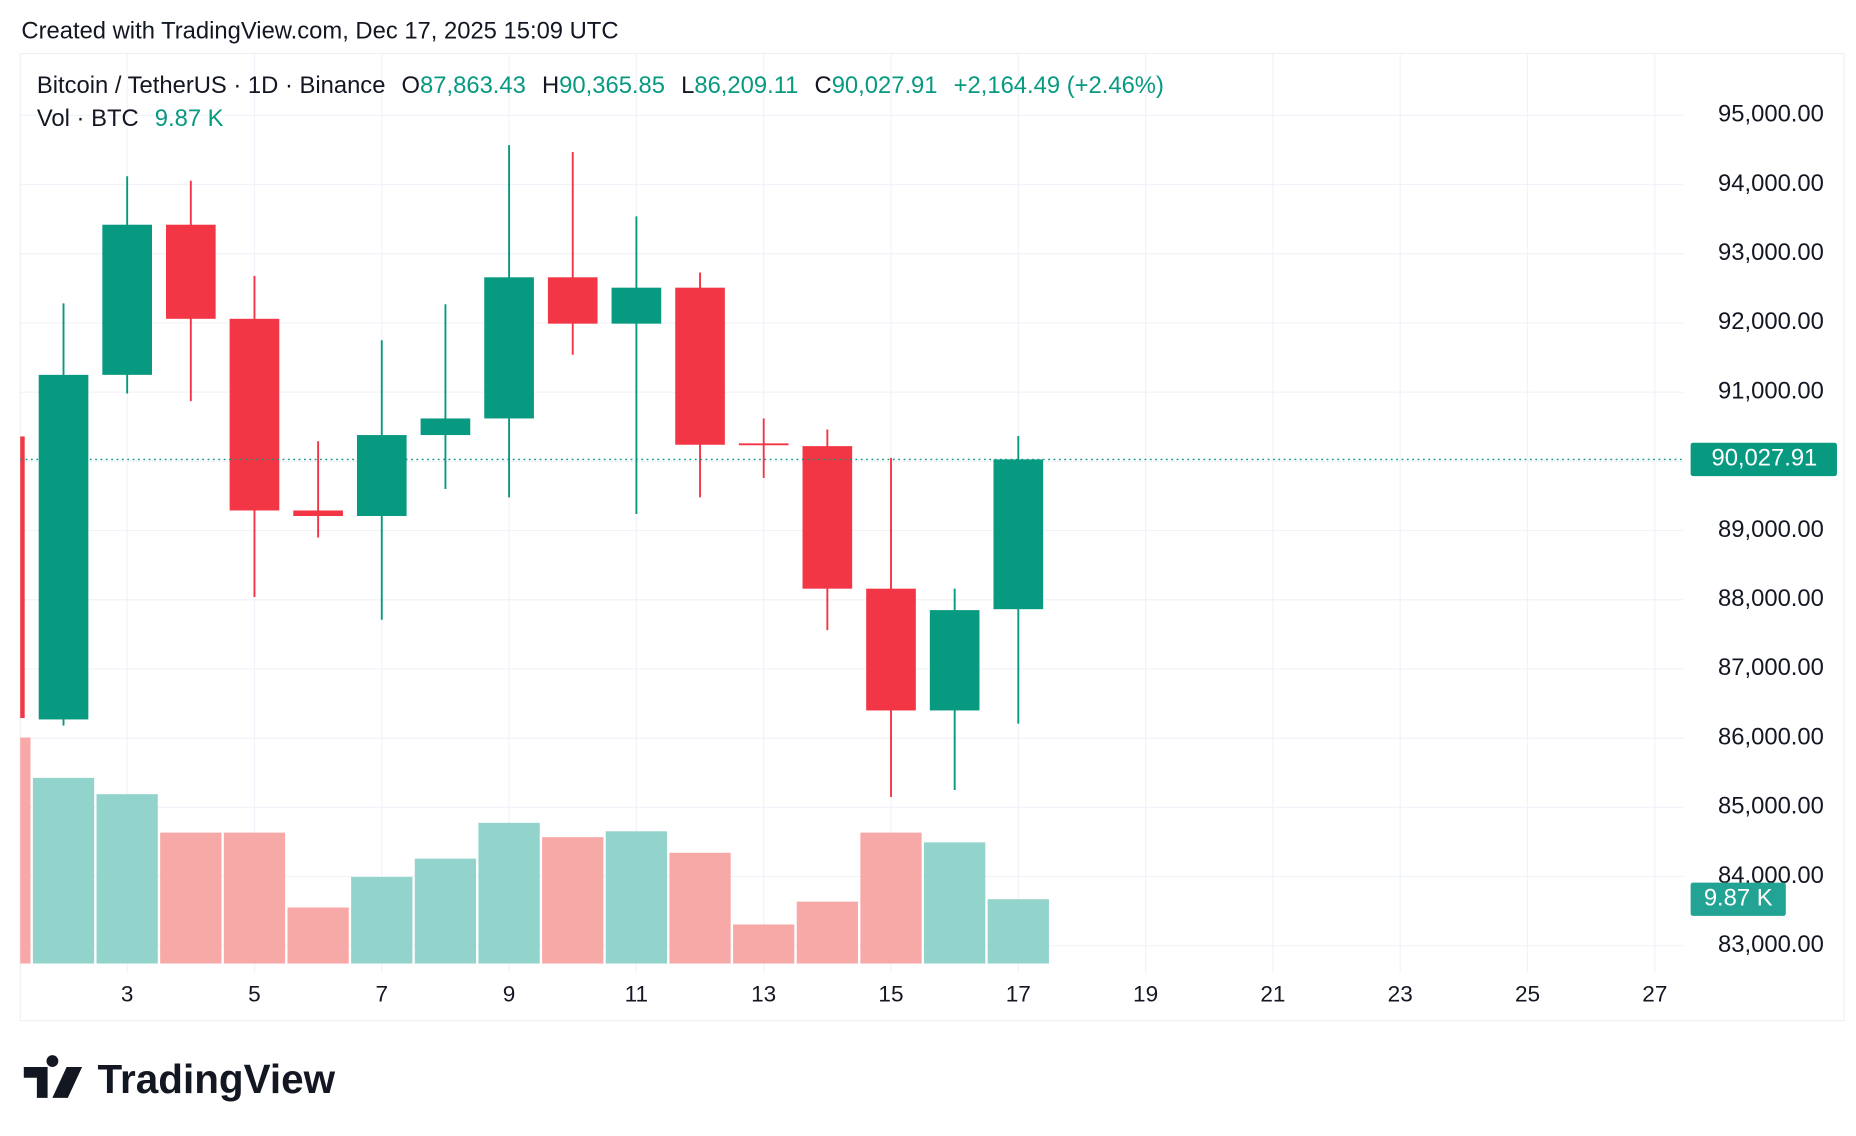  I want to click on x-tick-label: 11, so click(636, 994).